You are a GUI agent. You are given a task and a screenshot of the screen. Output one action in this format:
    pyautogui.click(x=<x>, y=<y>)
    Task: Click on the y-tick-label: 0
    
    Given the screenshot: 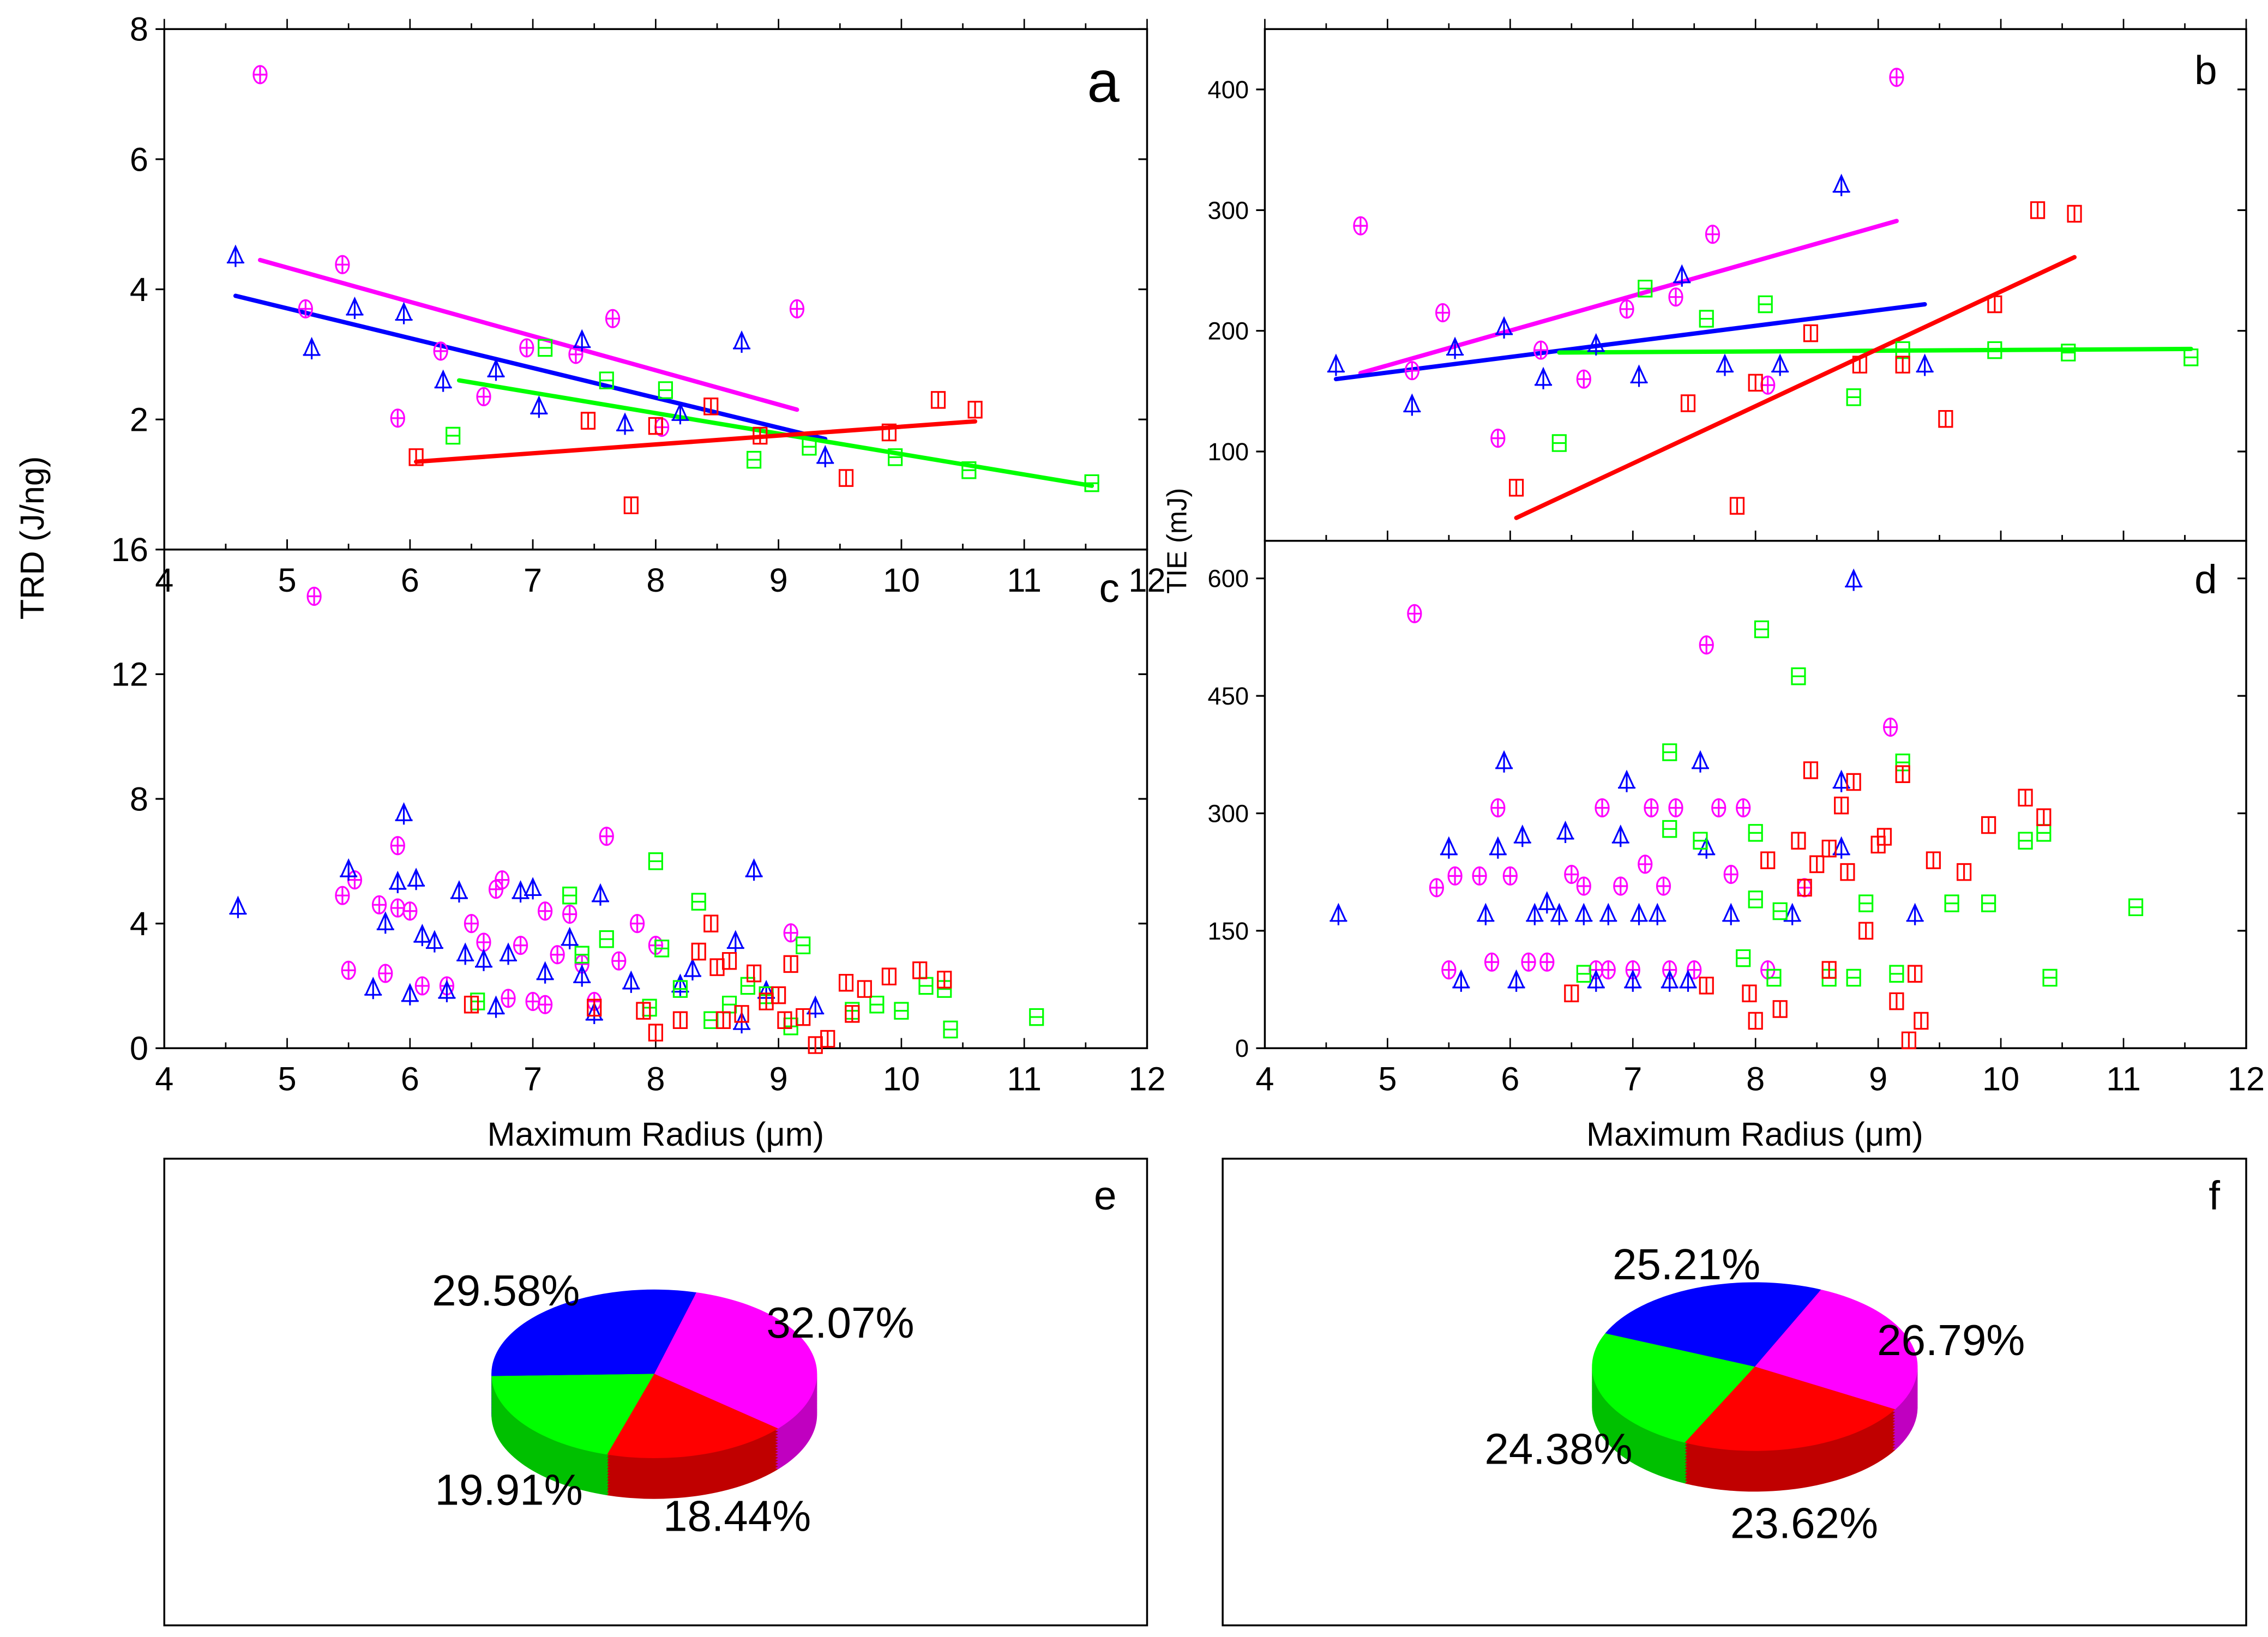 What is the action you would take?
    pyautogui.click(x=139, y=1048)
    